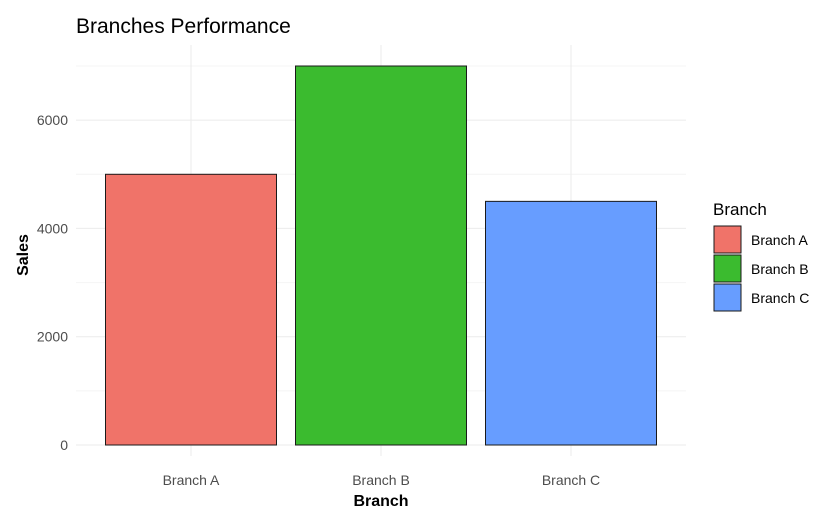 The image size is (830, 522). What do you see at coordinates (191, 309) in the screenshot?
I see `bar-branch-a` at bounding box center [191, 309].